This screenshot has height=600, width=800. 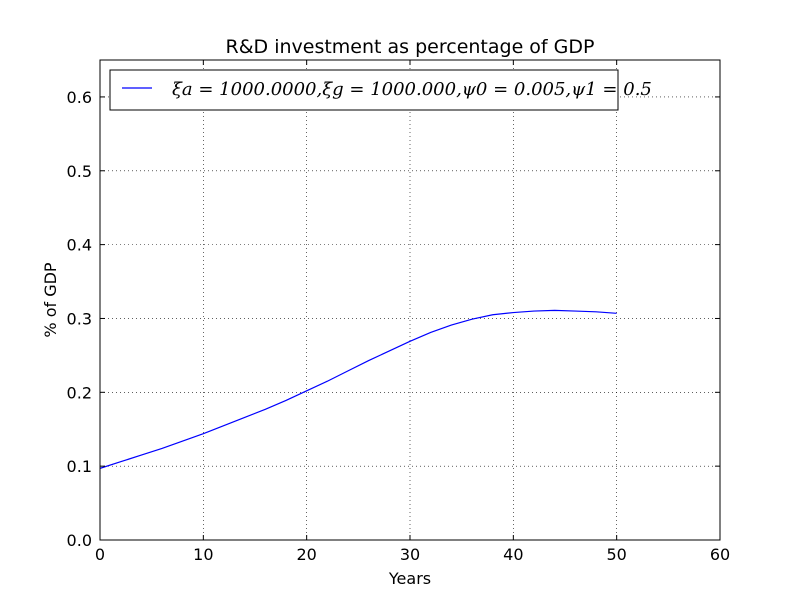 I want to click on y-tick-label: 0.2, so click(x=79, y=392).